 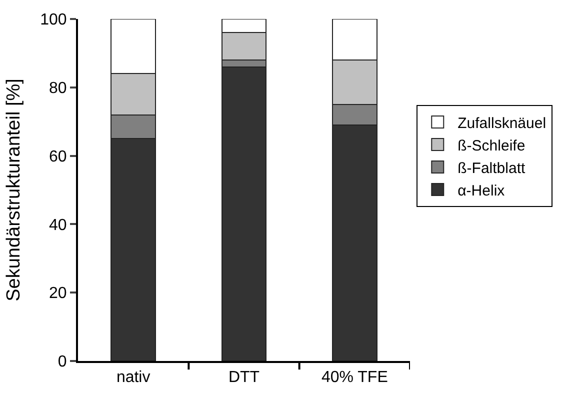 I want to click on legend-label: Zufallsknäuel, so click(x=502, y=123).